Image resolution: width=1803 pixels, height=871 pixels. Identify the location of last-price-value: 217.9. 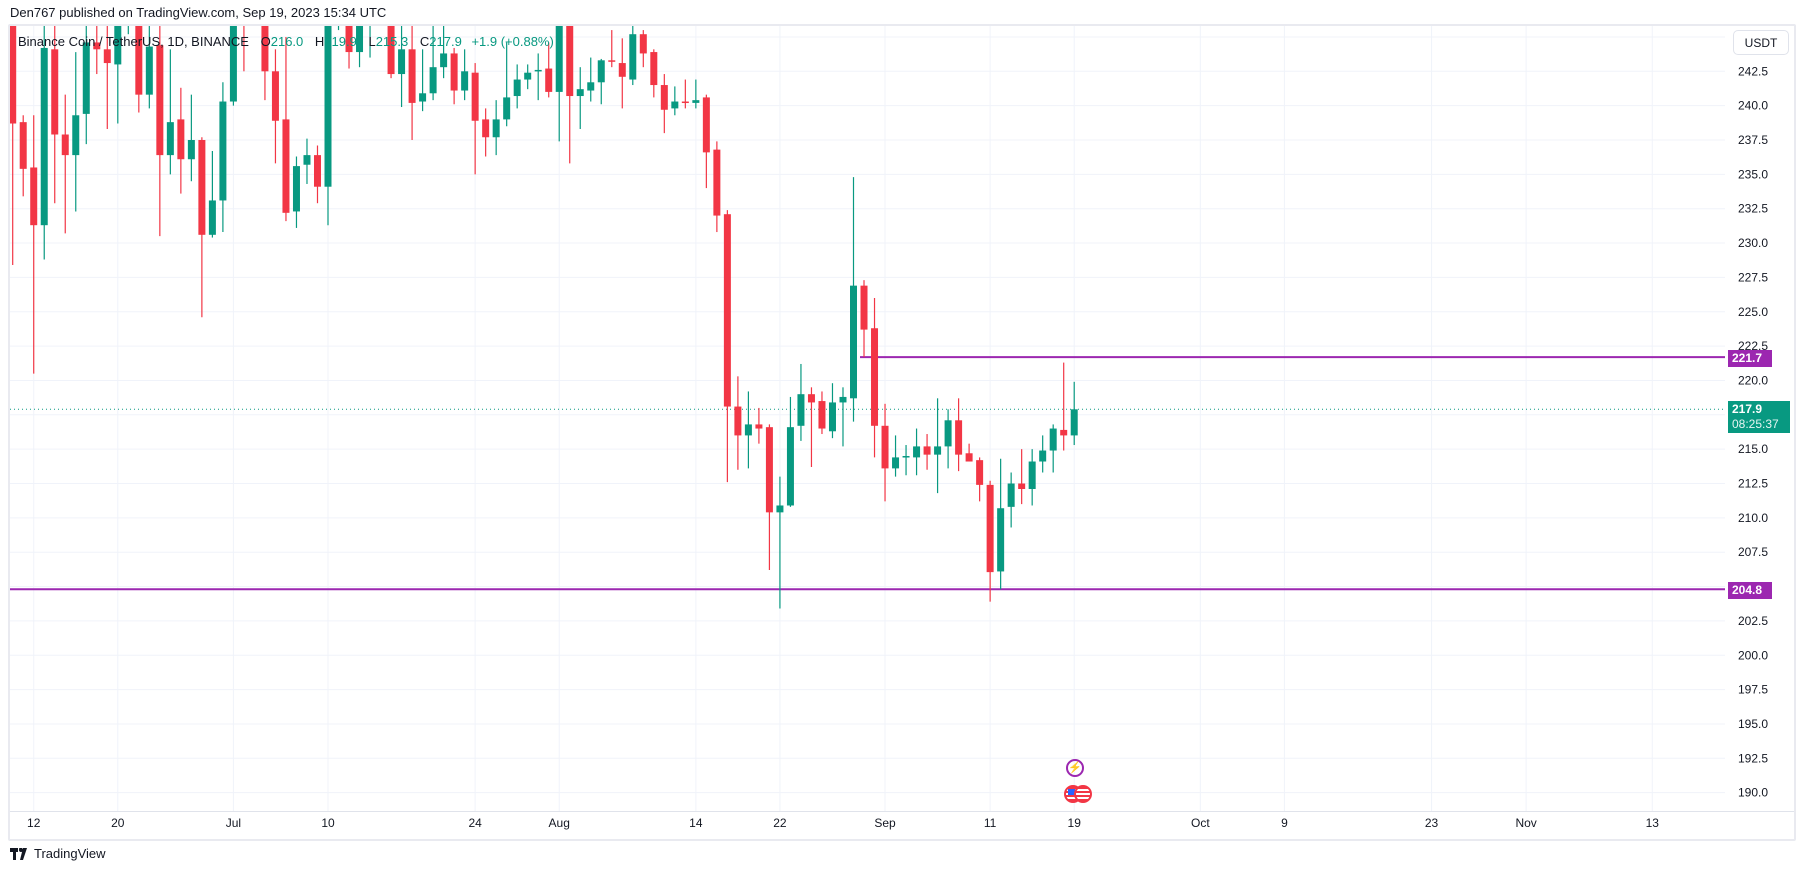
(1747, 409).